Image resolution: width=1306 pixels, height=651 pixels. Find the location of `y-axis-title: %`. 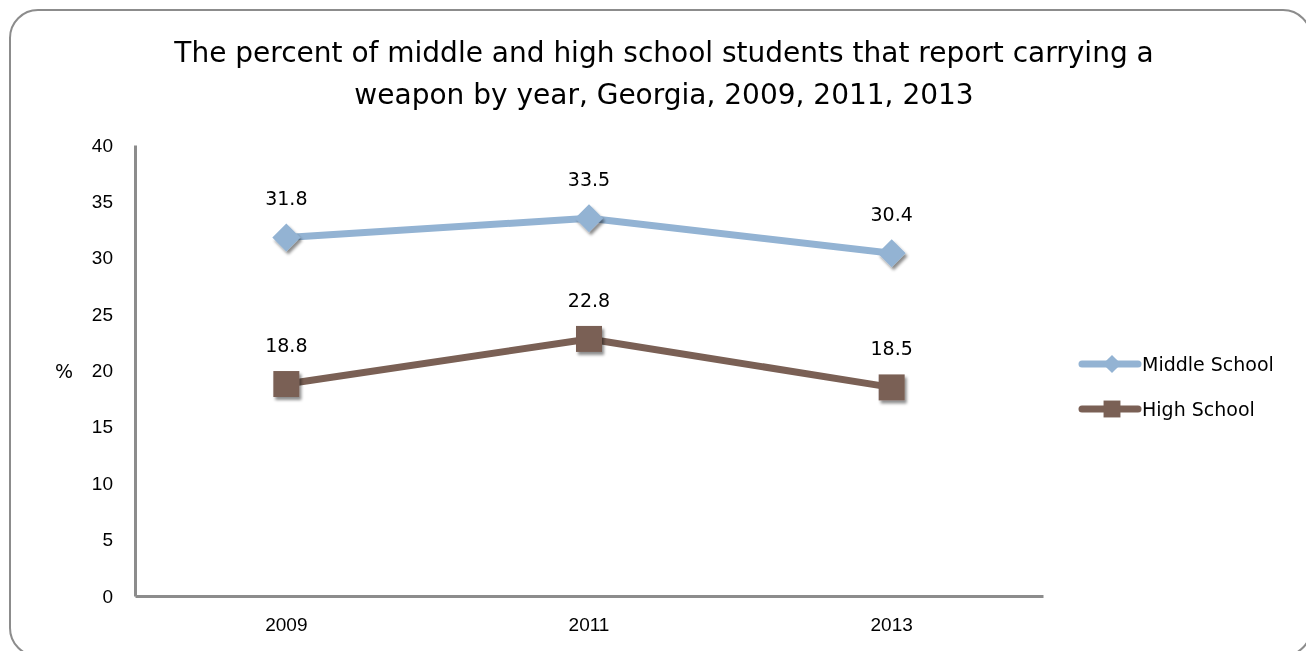

y-axis-title: % is located at coordinates (64, 370).